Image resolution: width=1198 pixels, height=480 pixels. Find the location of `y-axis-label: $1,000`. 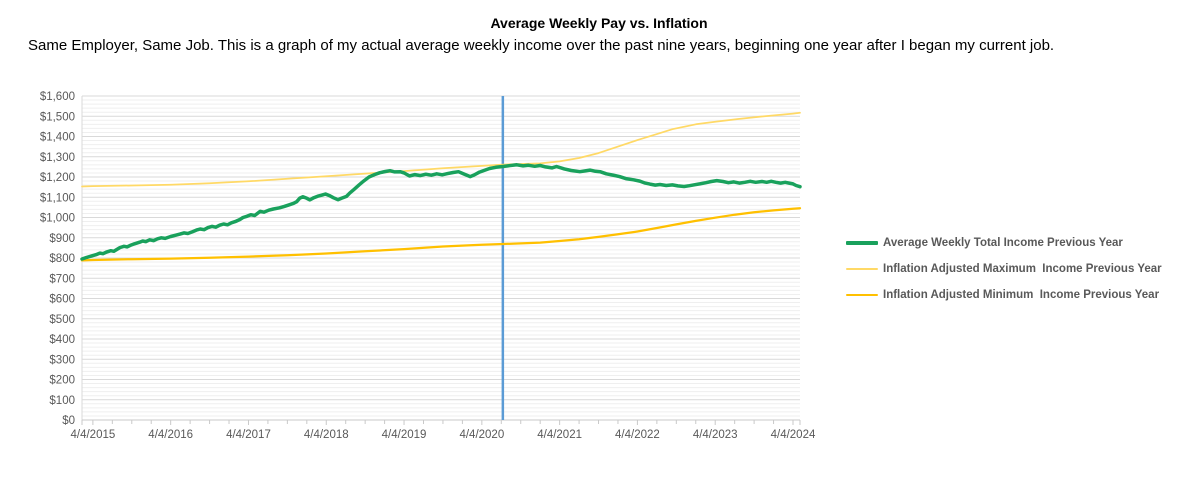

y-axis-label: $1,000 is located at coordinates (57, 219).